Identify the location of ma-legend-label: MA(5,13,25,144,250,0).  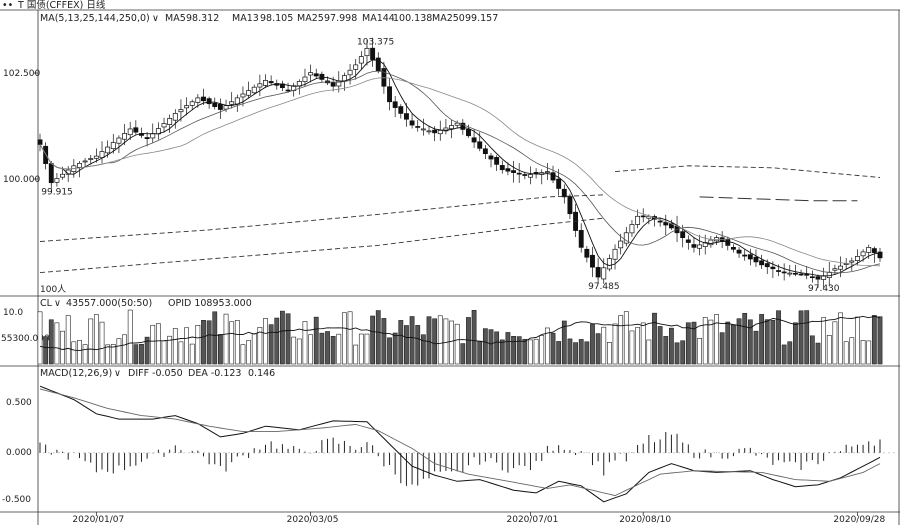
(95, 18).